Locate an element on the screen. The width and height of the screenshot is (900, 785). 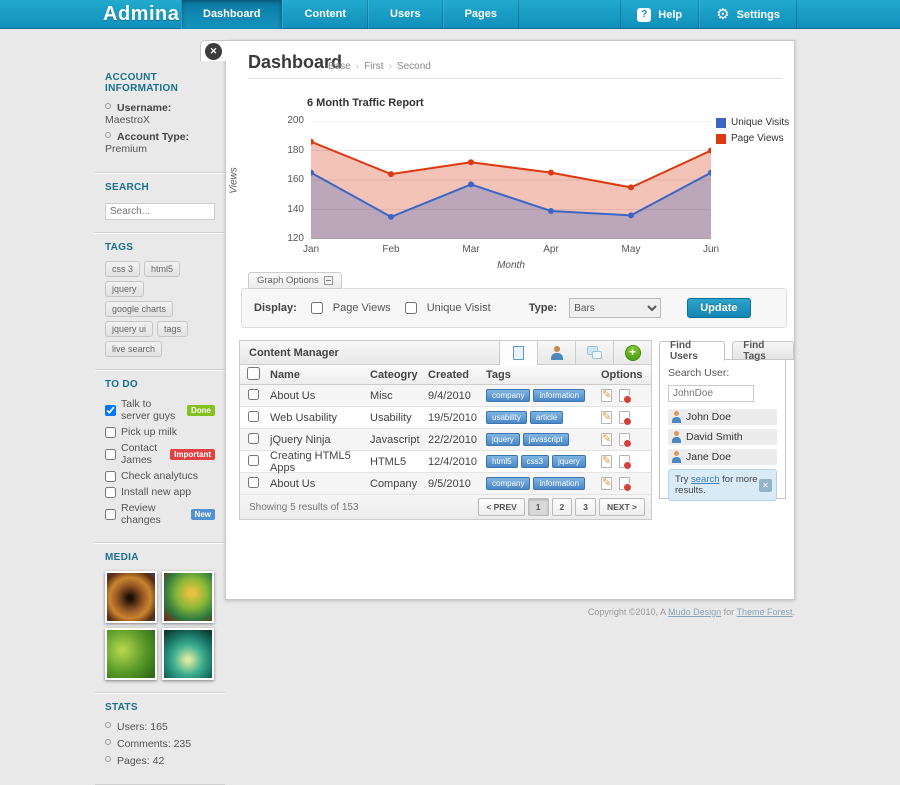
column-header-created: Created is located at coordinates (448, 374).